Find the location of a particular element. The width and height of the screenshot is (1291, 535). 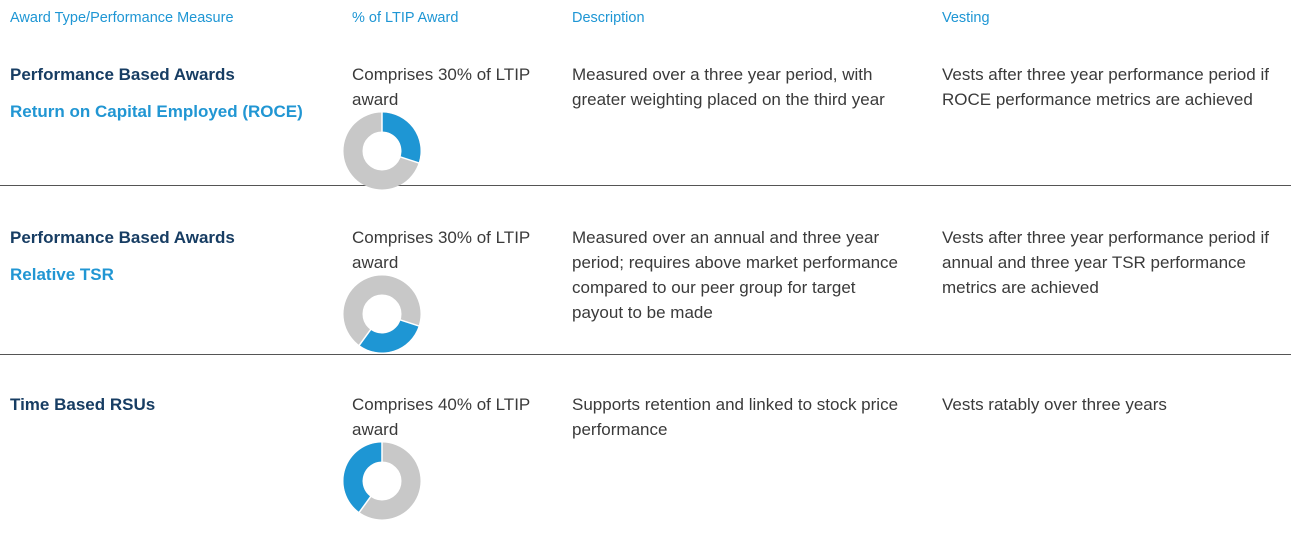

vesting: Vests ratably over three years is located at coordinates (1054, 404).